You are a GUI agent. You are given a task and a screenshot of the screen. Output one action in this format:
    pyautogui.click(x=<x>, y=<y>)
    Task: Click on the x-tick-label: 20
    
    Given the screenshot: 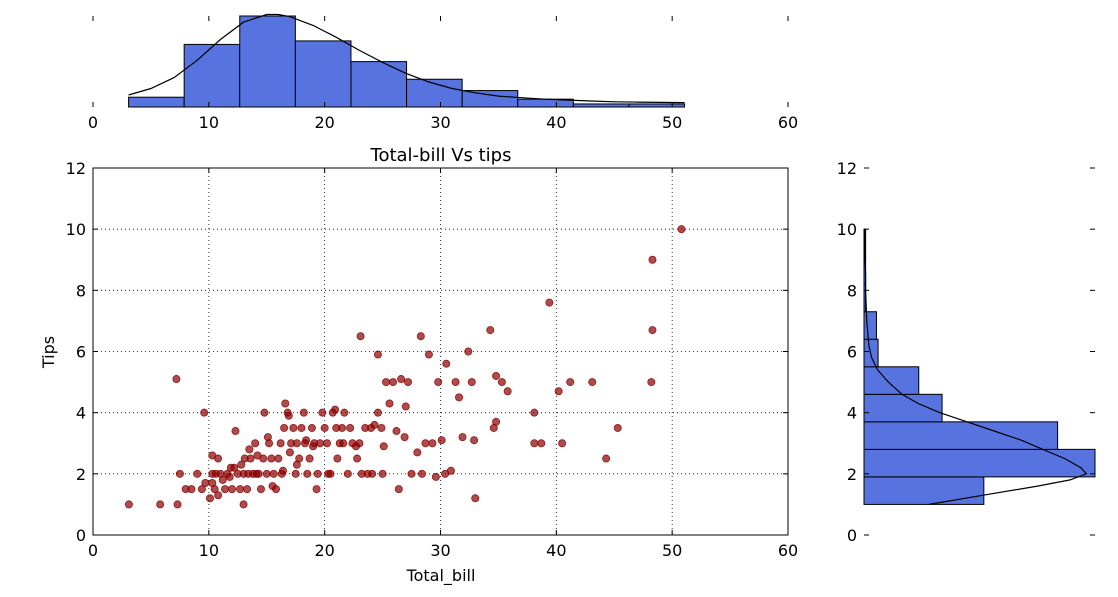 What is the action you would take?
    pyautogui.click(x=324, y=550)
    